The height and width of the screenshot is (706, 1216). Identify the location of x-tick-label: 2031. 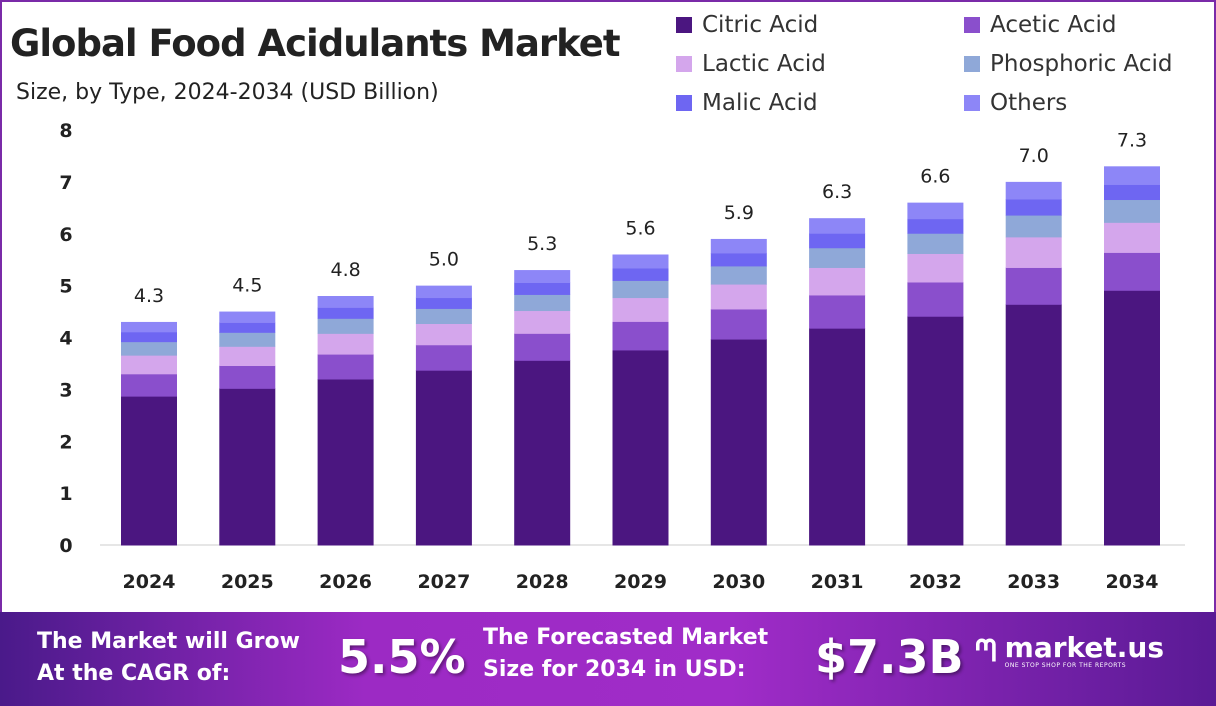
(837, 582).